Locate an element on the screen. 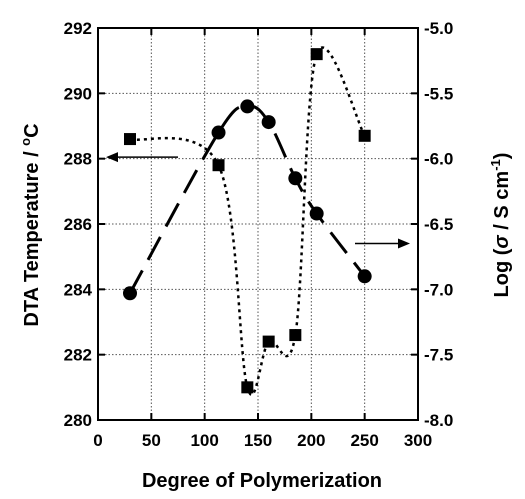 Image resolution: width=525 pixels, height=499 pixels. y-left-tick-label: 286 is located at coordinates (78, 224).